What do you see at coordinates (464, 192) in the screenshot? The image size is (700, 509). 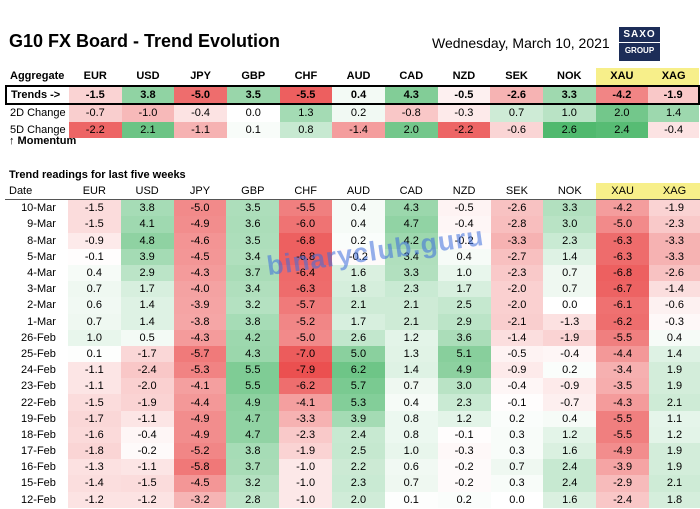 I see `history-col-nzd: NZD` at bounding box center [464, 192].